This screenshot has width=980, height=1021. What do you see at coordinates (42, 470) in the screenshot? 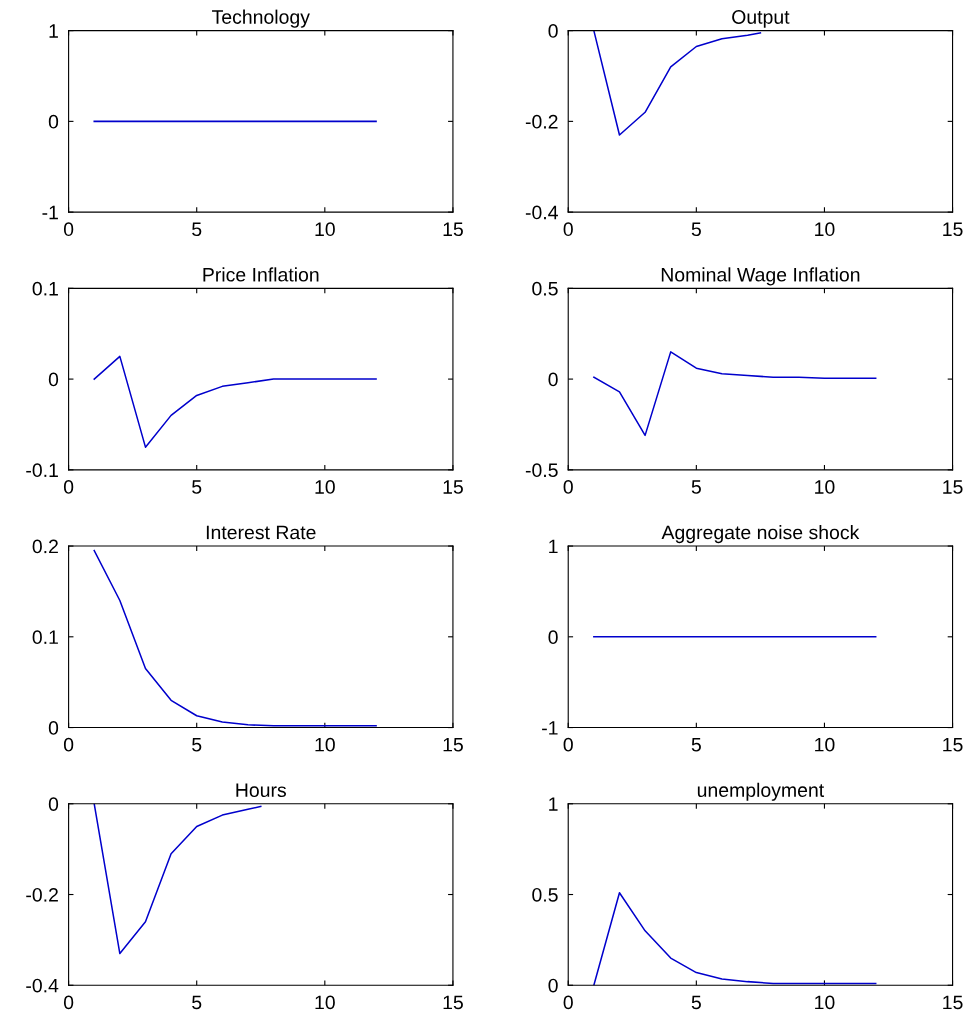
I see `y-tick-label: -0.1` at bounding box center [42, 470].